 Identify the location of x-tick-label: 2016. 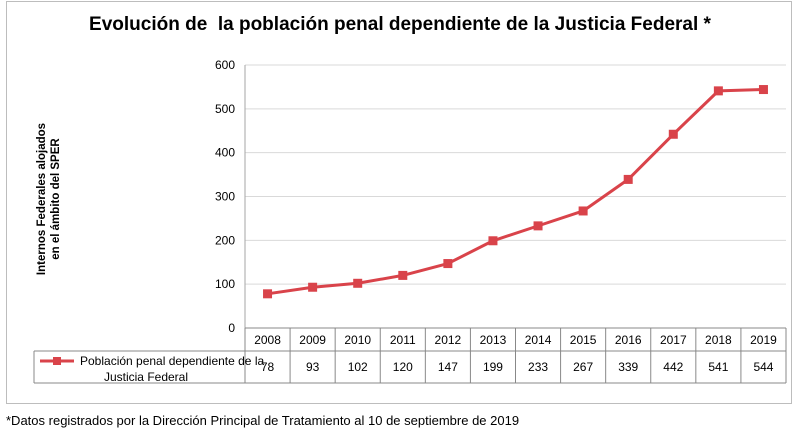
(628, 340).